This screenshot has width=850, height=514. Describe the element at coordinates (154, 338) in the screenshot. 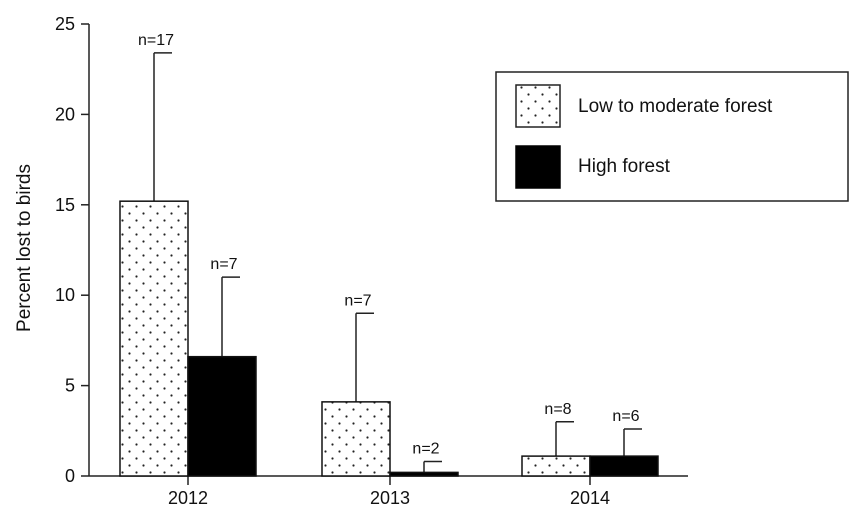

I see `bar-0-2012` at that location.